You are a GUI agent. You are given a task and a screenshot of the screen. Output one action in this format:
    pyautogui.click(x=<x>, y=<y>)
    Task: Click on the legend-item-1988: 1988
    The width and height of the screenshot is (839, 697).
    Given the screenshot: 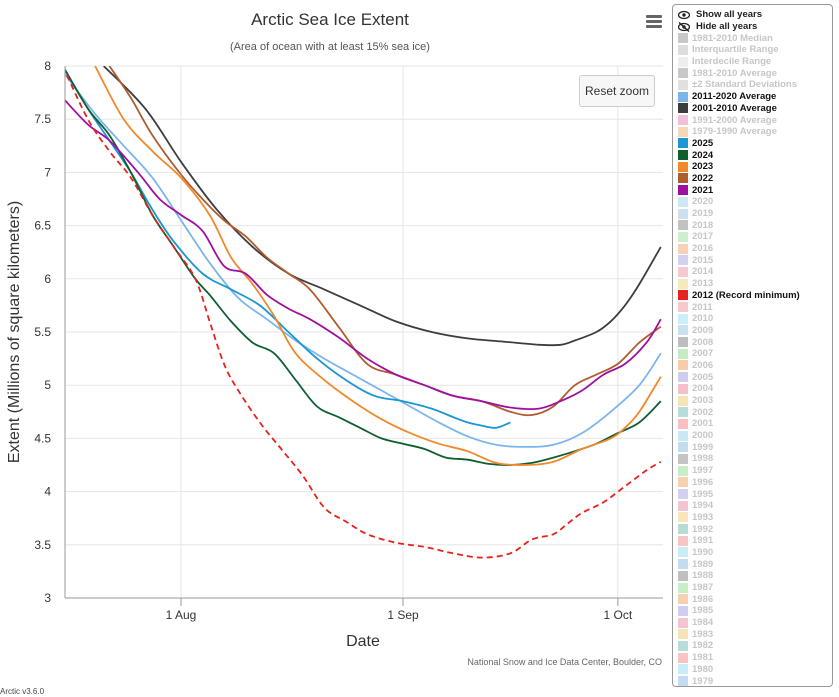 What is the action you would take?
    pyautogui.click(x=755, y=576)
    